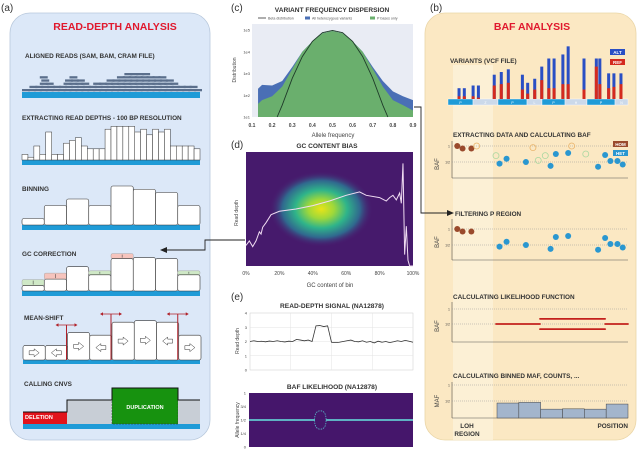 The height and width of the screenshot is (452, 640). Describe the element at coordinates (246, 313) in the screenshot. I see `y-tick-label: 4` at that location.